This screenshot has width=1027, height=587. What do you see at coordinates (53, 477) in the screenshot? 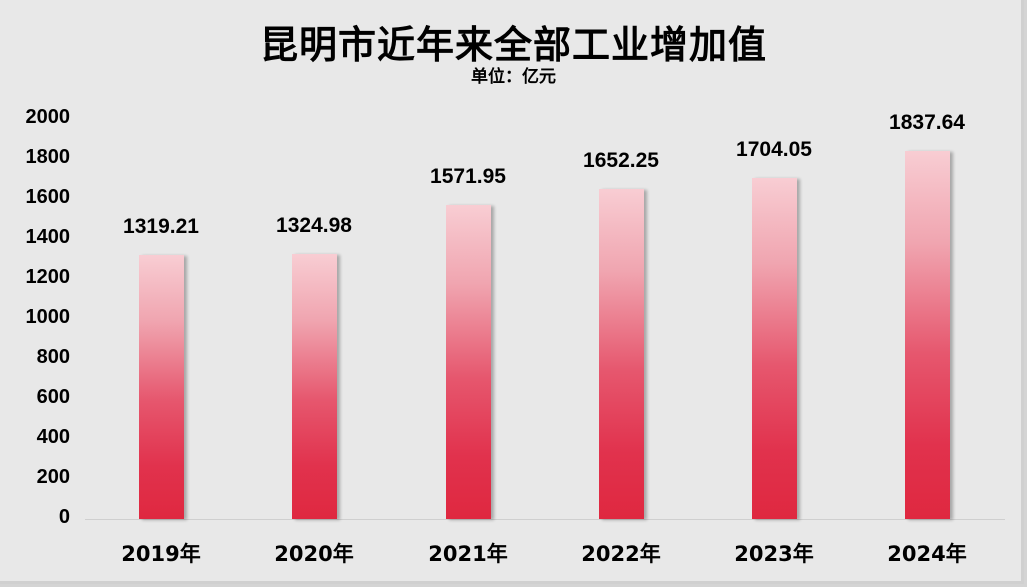
I see `y-tick-label: 200` at bounding box center [53, 477].